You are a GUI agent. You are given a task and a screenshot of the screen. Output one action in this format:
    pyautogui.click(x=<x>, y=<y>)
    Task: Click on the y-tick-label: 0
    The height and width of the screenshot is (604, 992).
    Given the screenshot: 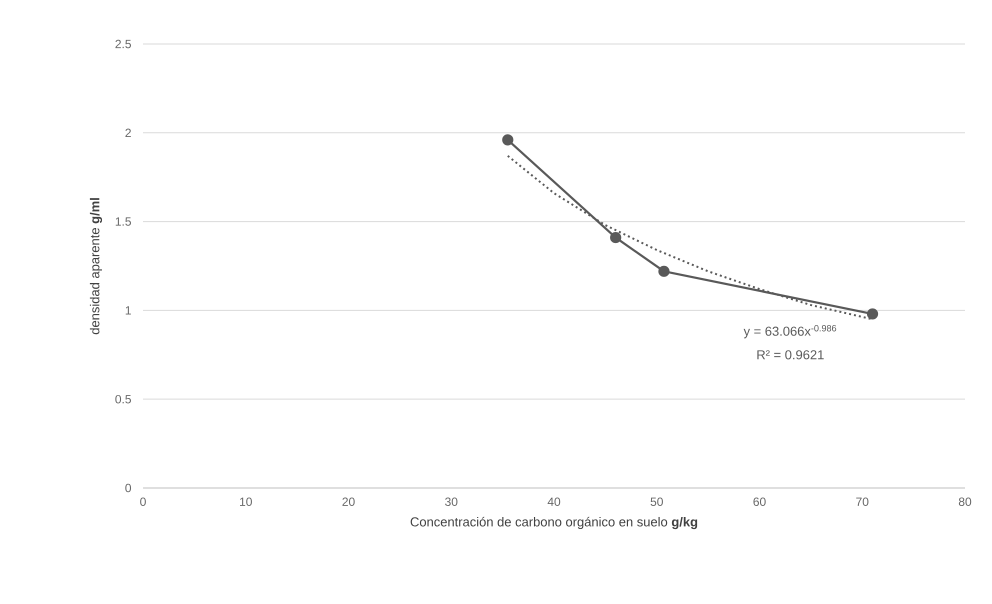 What is the action you would take?
    pyautogui.click(x=128, y=488)
    